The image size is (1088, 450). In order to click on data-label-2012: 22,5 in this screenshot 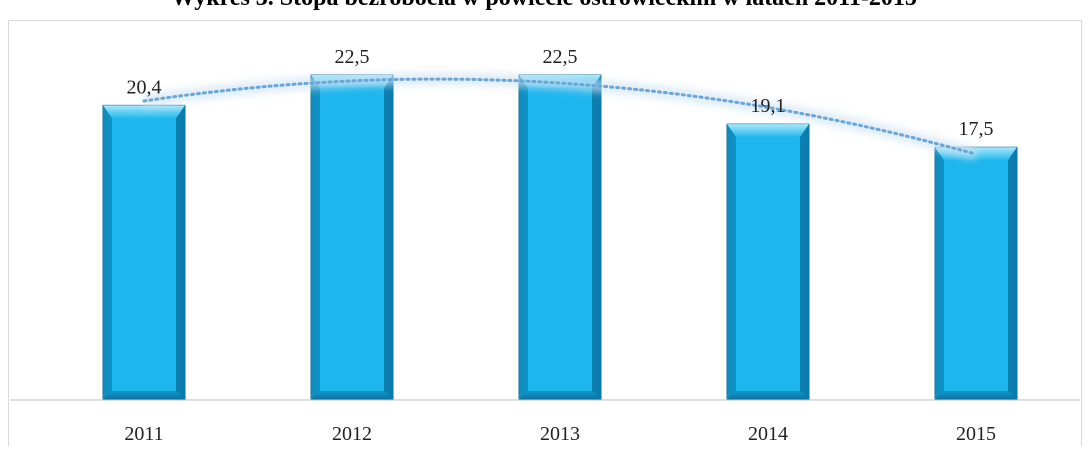, I will do `click(352, 57)`.